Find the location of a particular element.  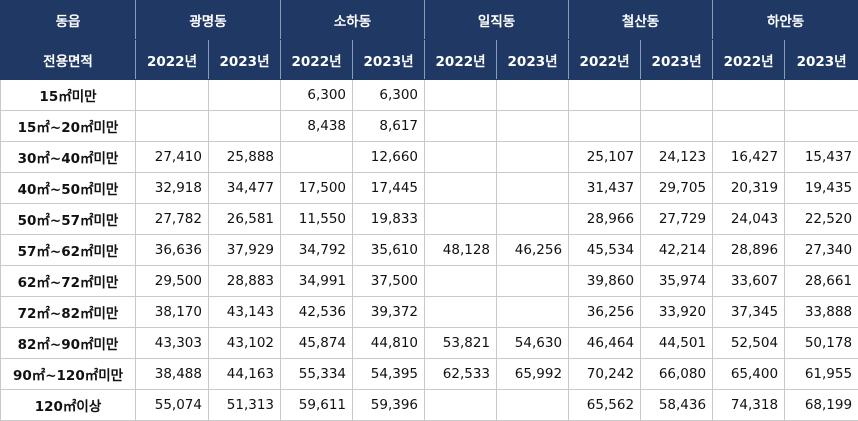

cell: 42,536 is located at coordinates (317, 312).